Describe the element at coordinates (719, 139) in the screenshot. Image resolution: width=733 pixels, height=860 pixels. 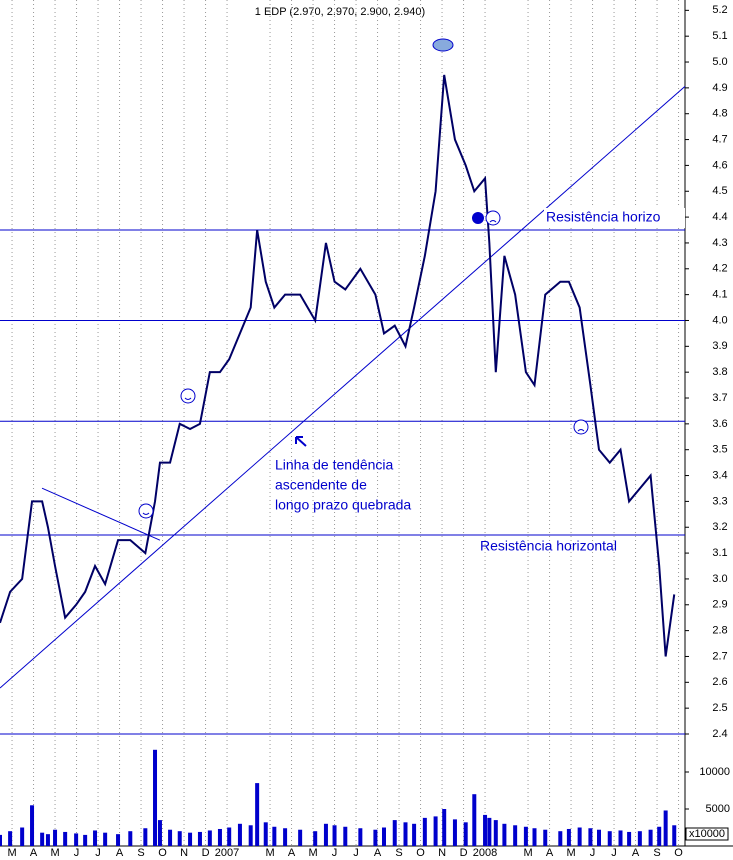
I see `y-tick-label: 4.7` at that location.